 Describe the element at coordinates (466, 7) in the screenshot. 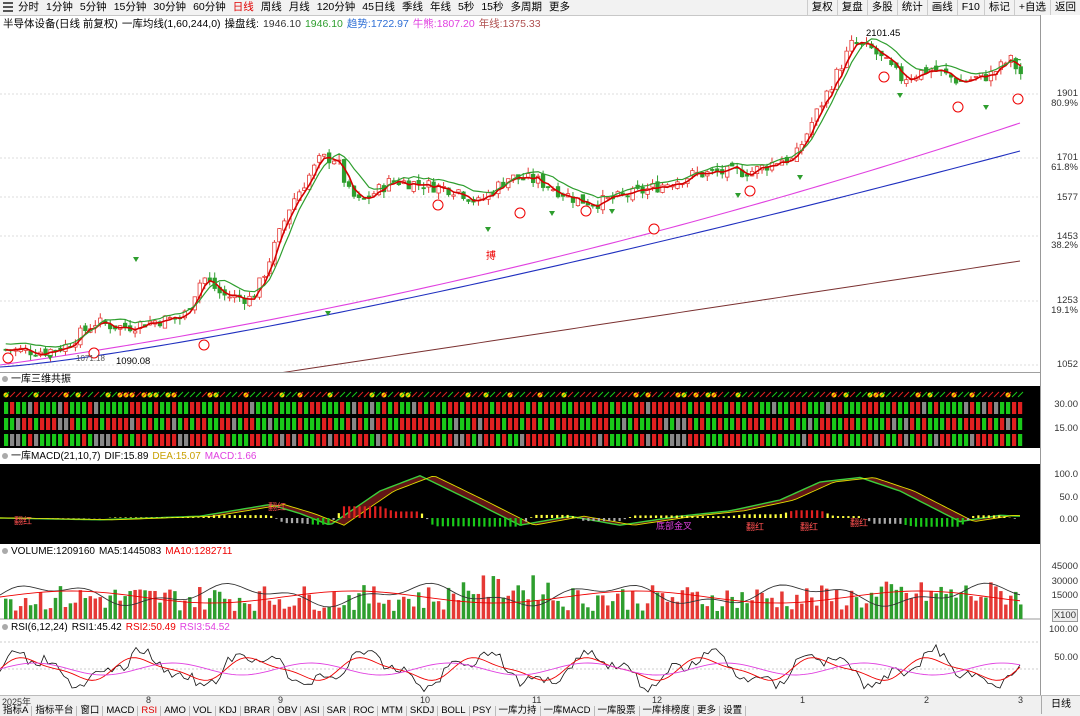

I see `period-tab: 5秒` at that location.